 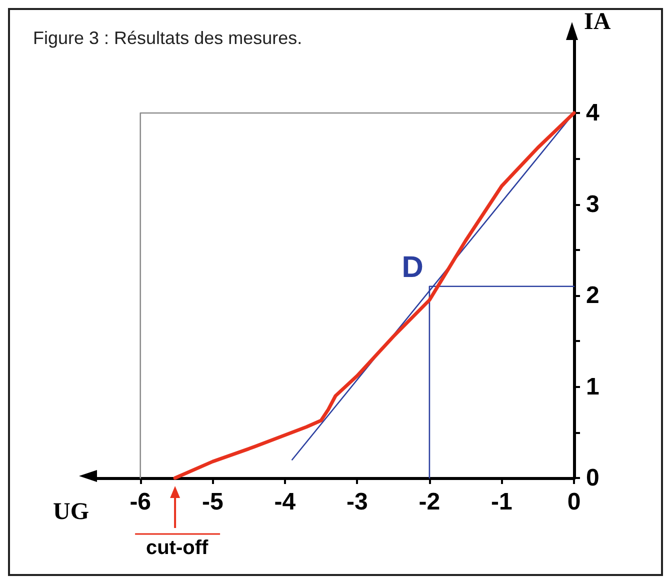 What do you see at coordinates (141, 502) in the screenshot?
I see `x-tick-label: -6` at bounding box center [141, 502].